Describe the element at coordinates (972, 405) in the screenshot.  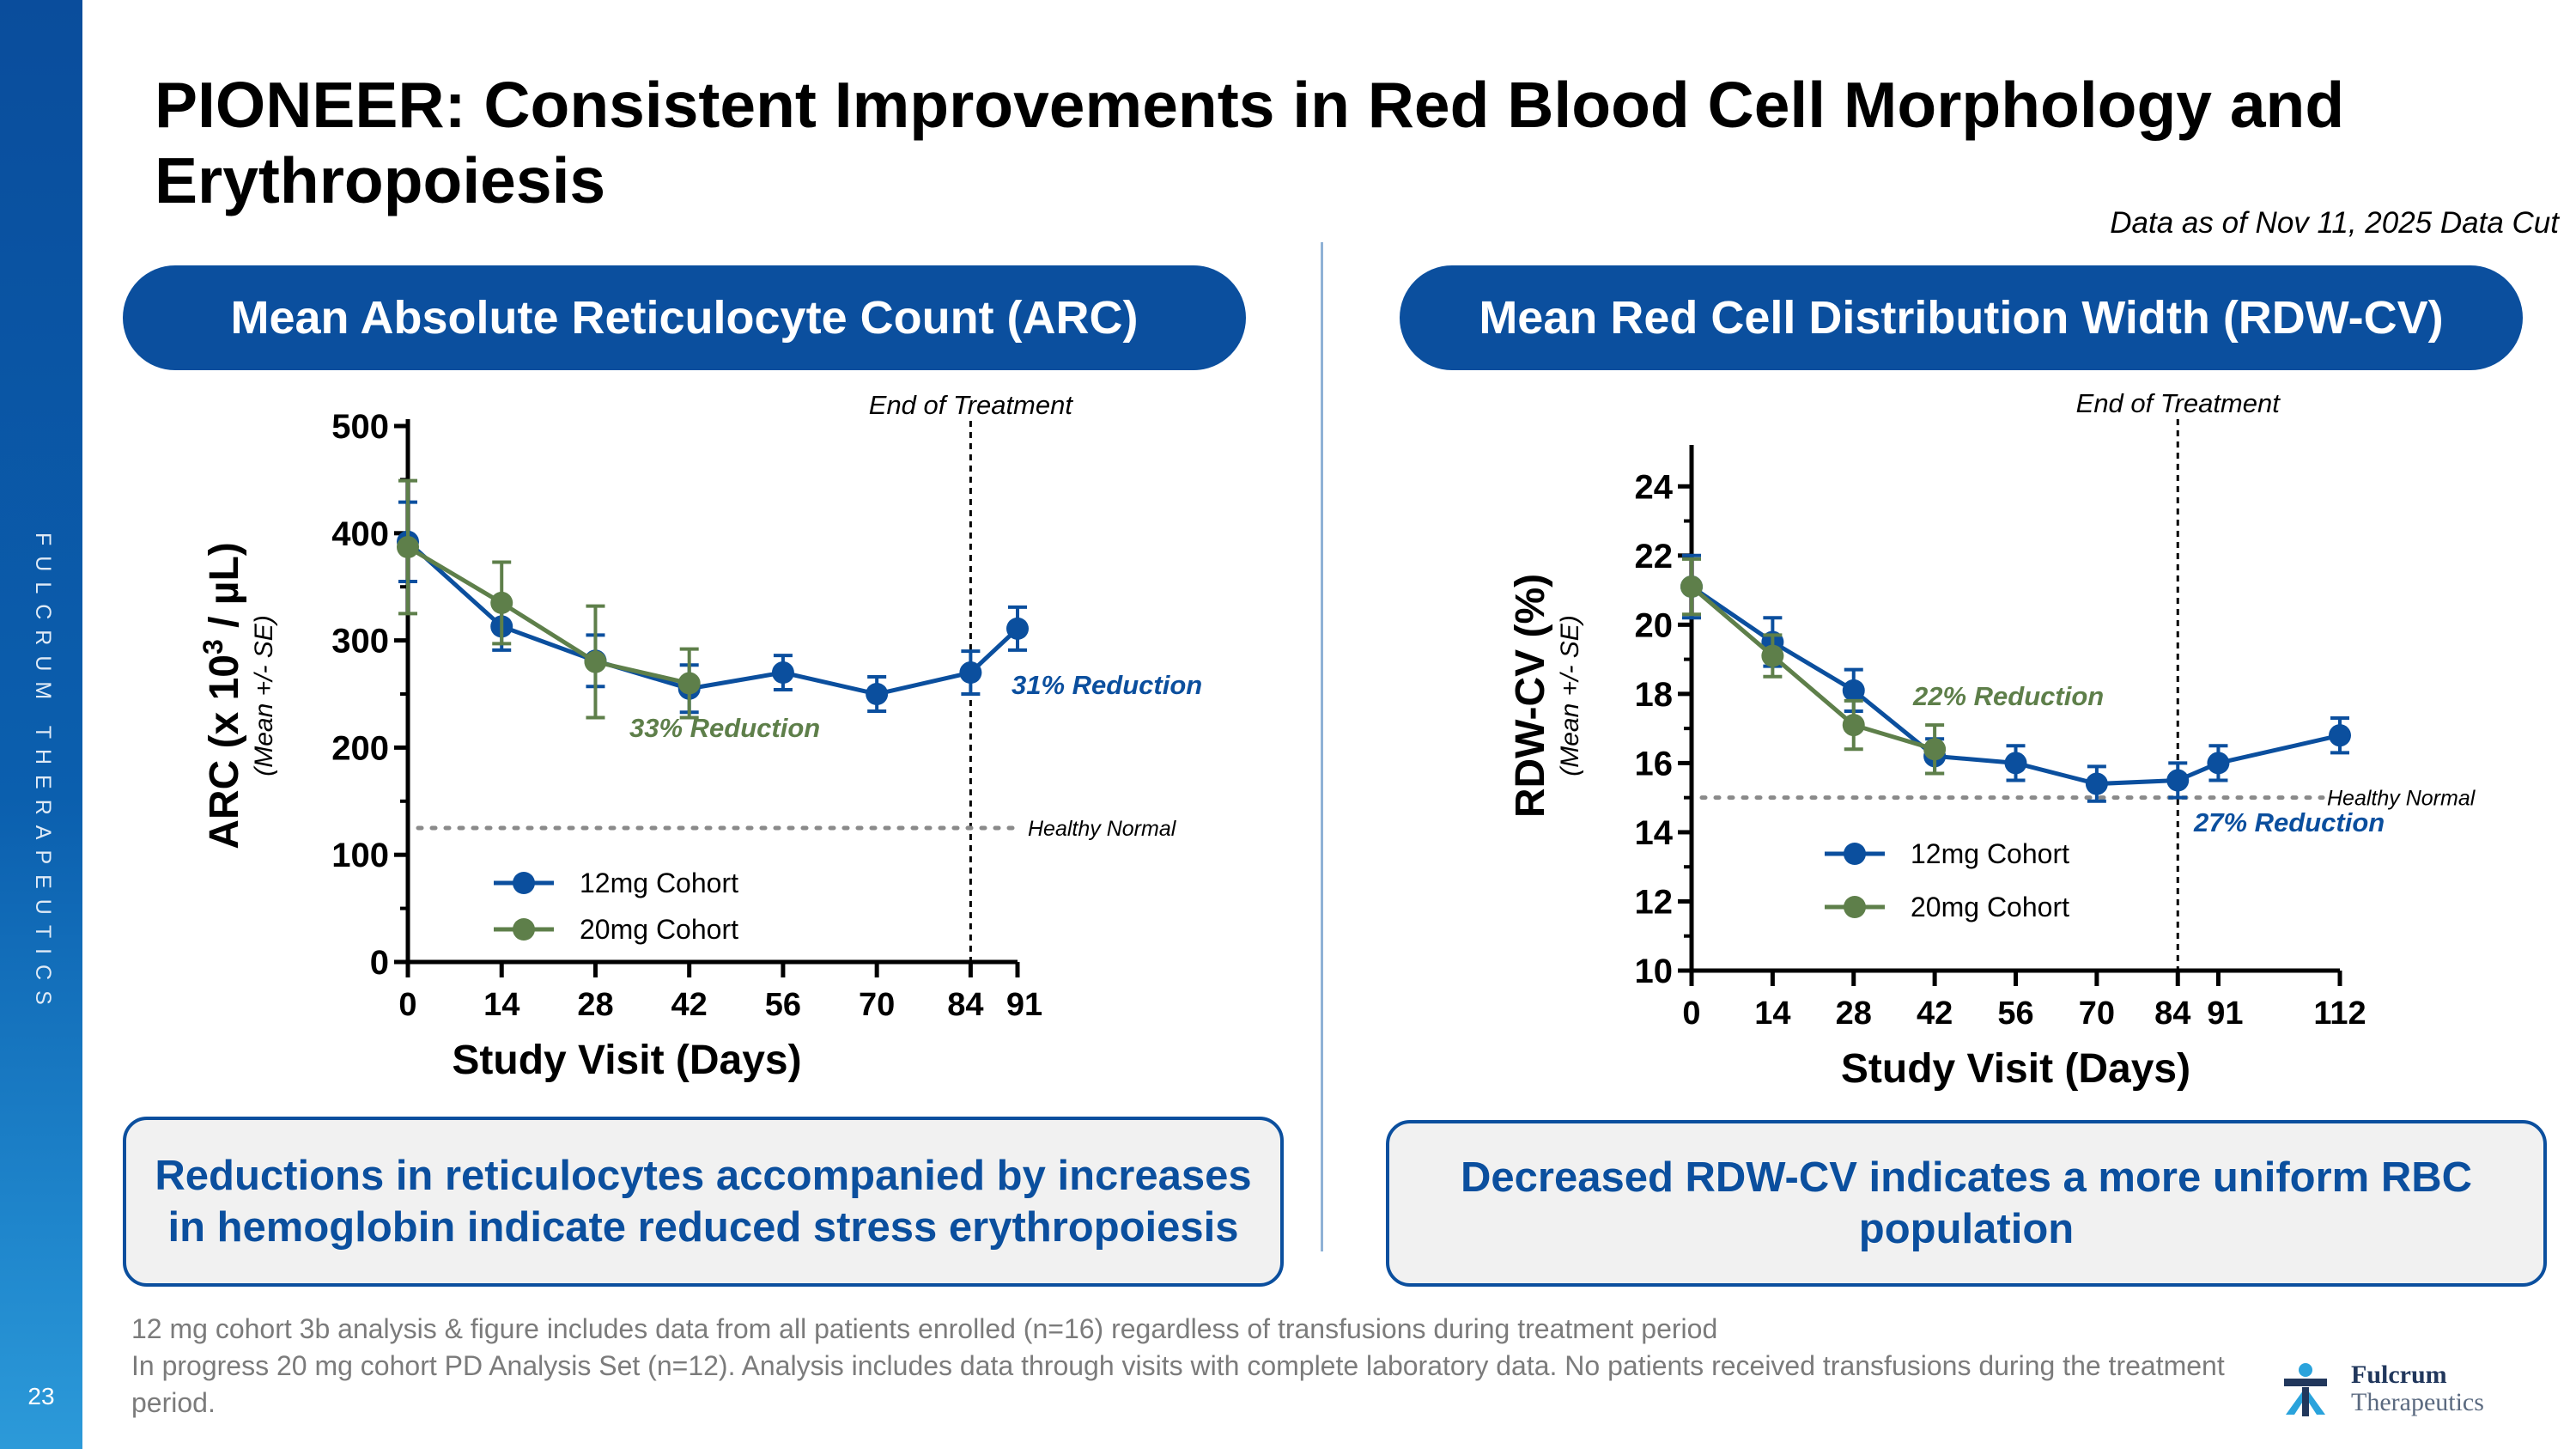
I see `arc-end-of-treatment-label: End of Treatment` at that location.